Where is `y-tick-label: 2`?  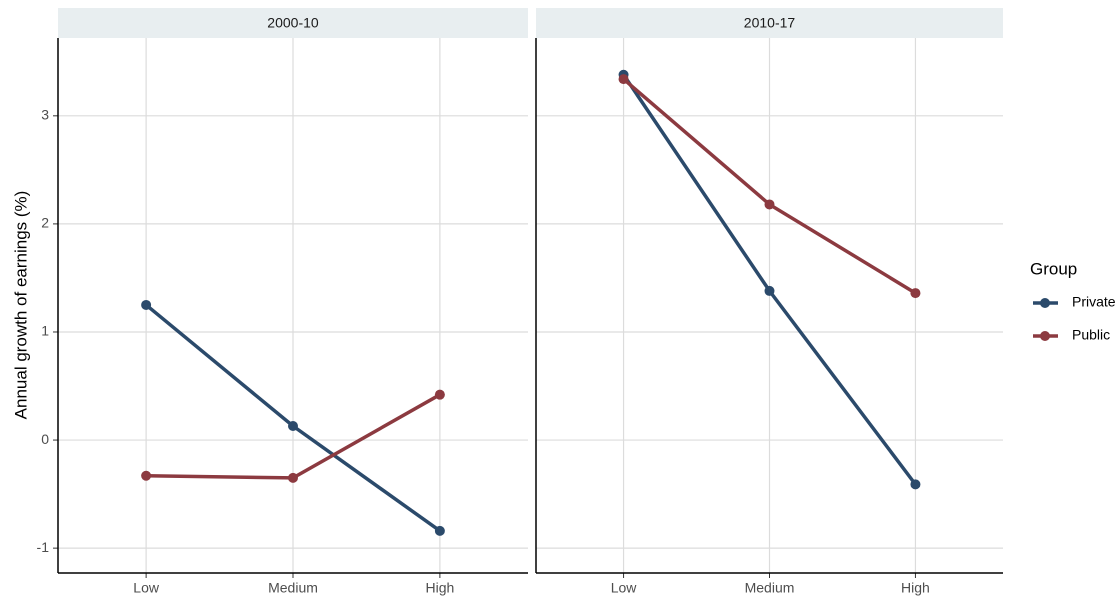
y-tick-label: 2 is located at coordinates (45, 223).